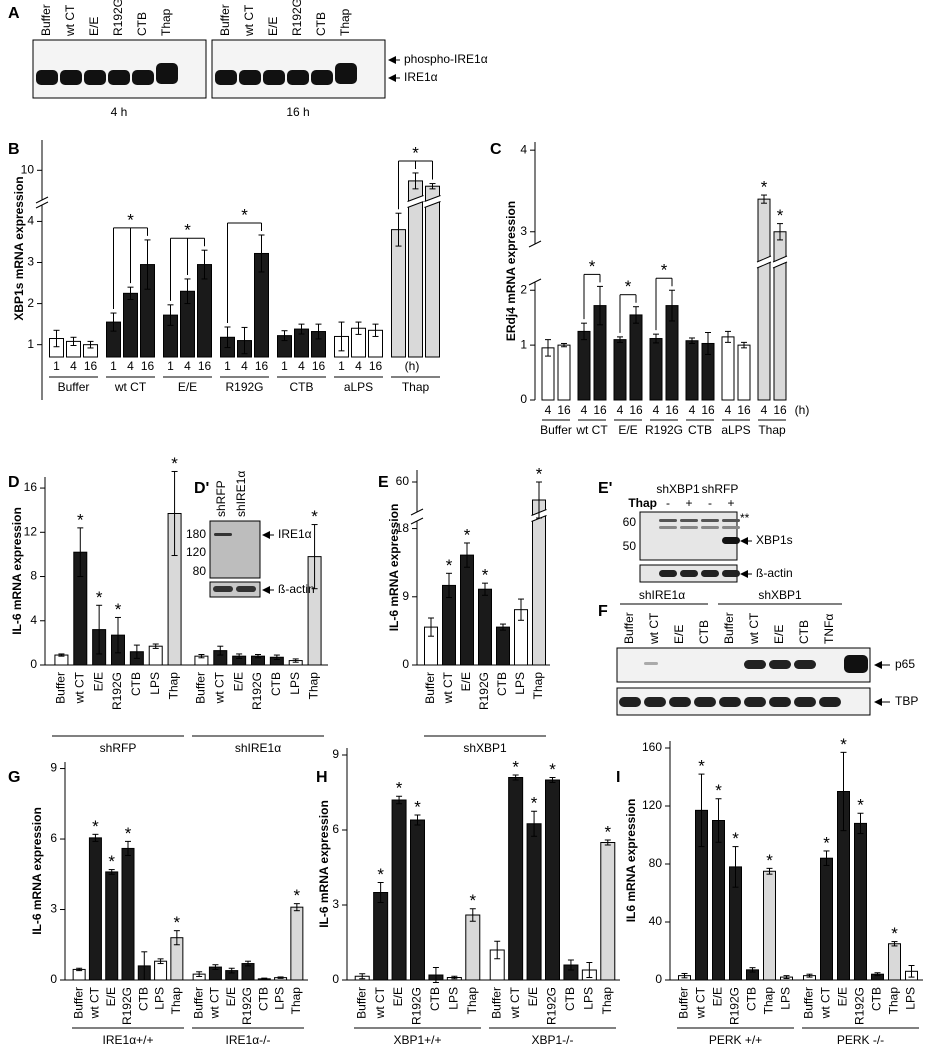  I want to click on panel-letter: A, so click(14, 13).